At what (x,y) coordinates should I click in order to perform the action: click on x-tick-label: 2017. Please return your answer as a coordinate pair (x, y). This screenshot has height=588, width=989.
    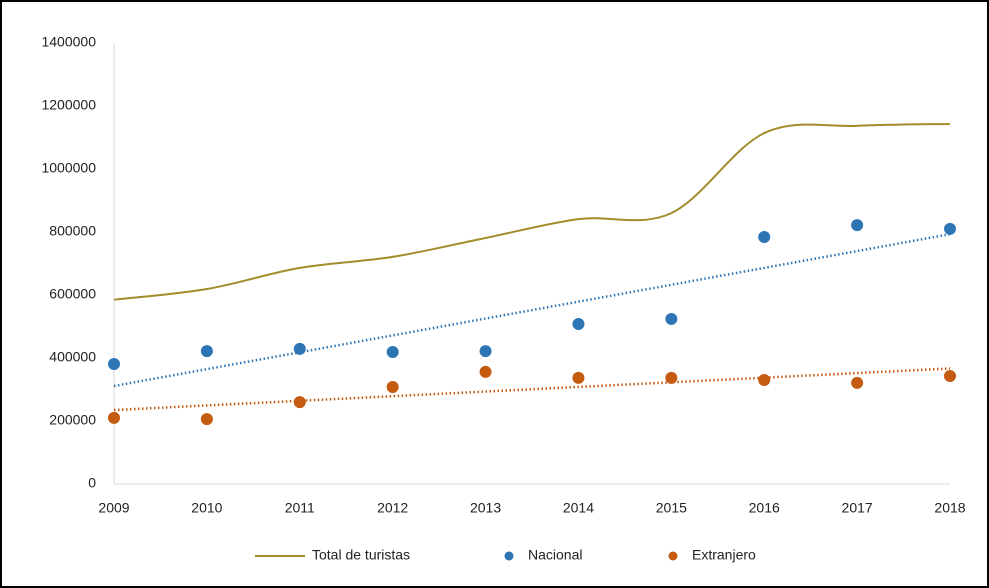
    Looking at the image, I should click on (857, 508).